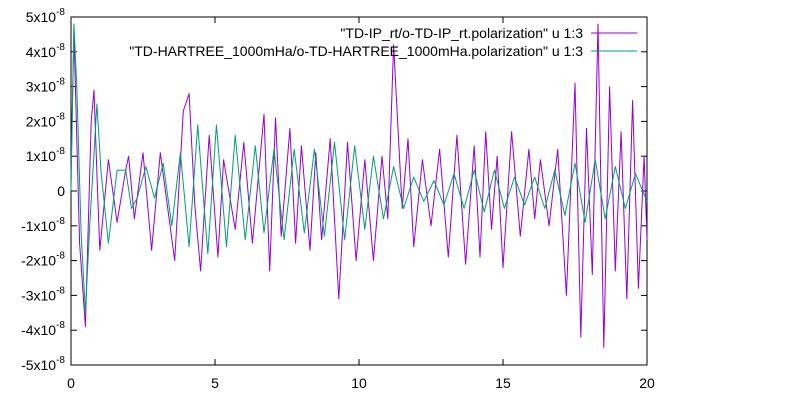 The image size is (800, 402). Describe the element at coordinates (41, 121) in the screenshot. I see `y-tick-mantissa: 2x10` at that location.